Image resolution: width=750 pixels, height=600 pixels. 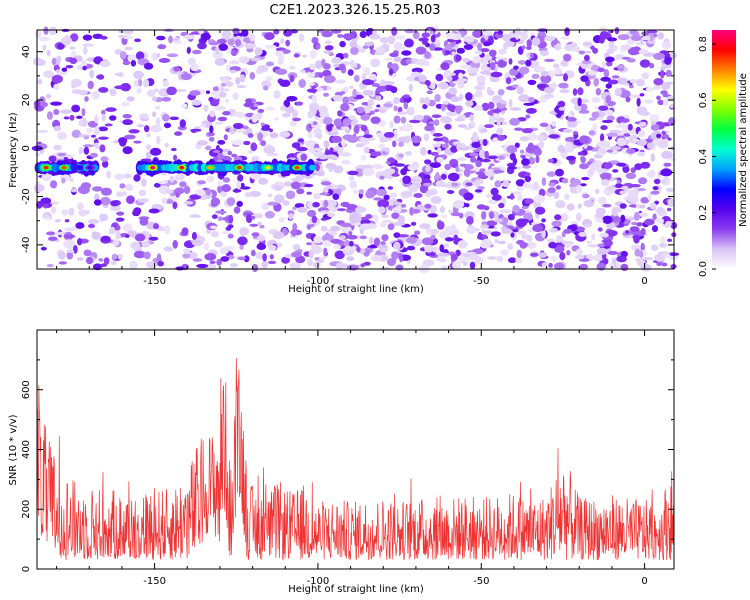 What do you see at coordinates (64, 167) in the screenshot?
I see `signal-band-cell` at bounding box center [64, 167].